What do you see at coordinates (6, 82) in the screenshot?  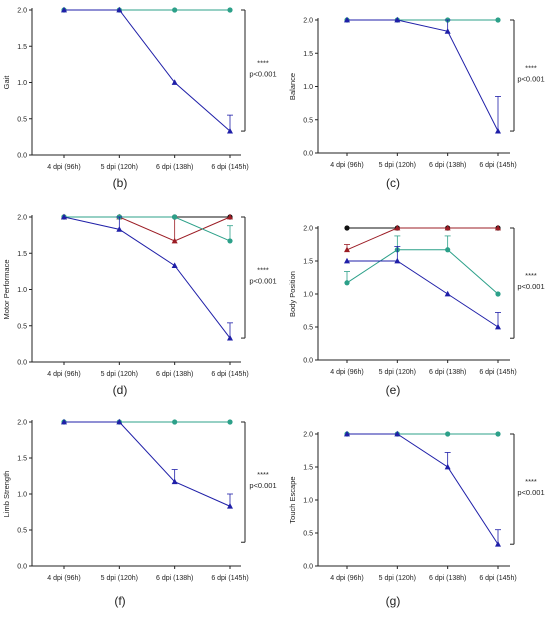 I see `y-axis-label: Gait` at bounding box center [6, 82].